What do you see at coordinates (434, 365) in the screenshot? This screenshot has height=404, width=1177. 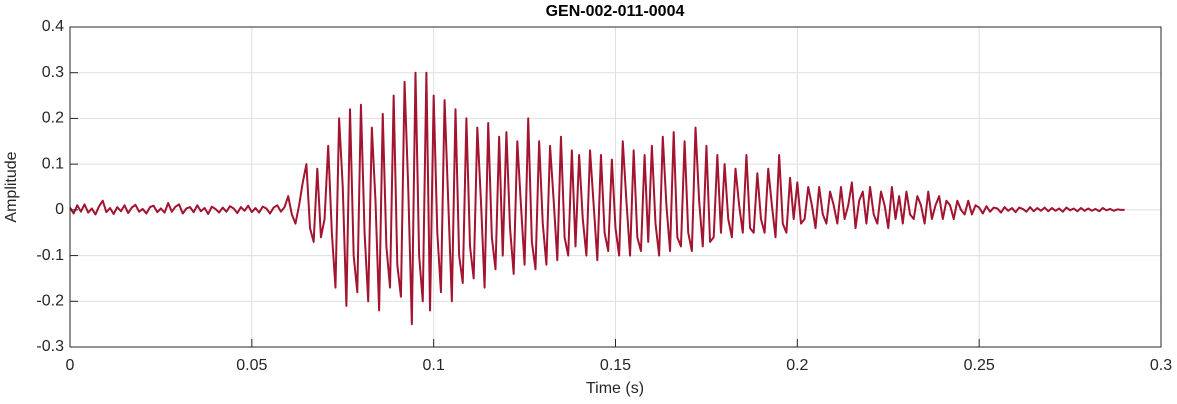 I see `x-tick-label: 0.1` at bounding box center [434, 365].